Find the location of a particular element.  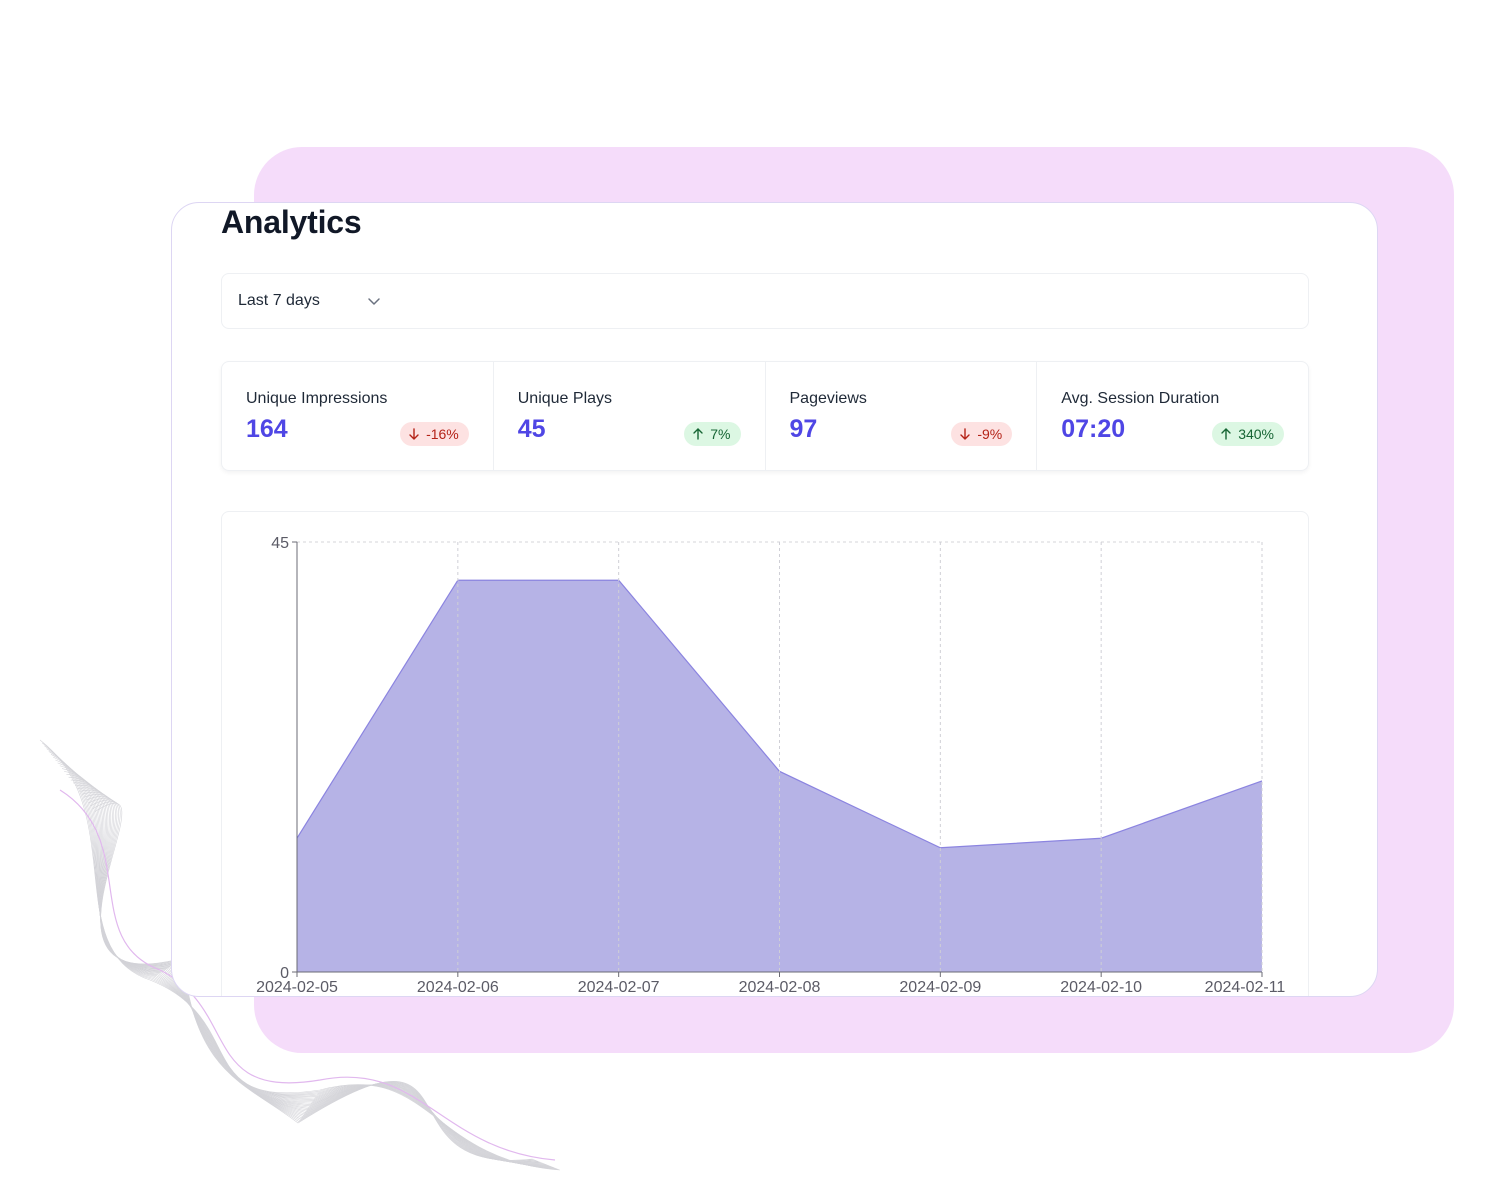

stat-avg-session-duration: Avg. Session Duration 07:20 340% is located at coordinates (1172, 416).